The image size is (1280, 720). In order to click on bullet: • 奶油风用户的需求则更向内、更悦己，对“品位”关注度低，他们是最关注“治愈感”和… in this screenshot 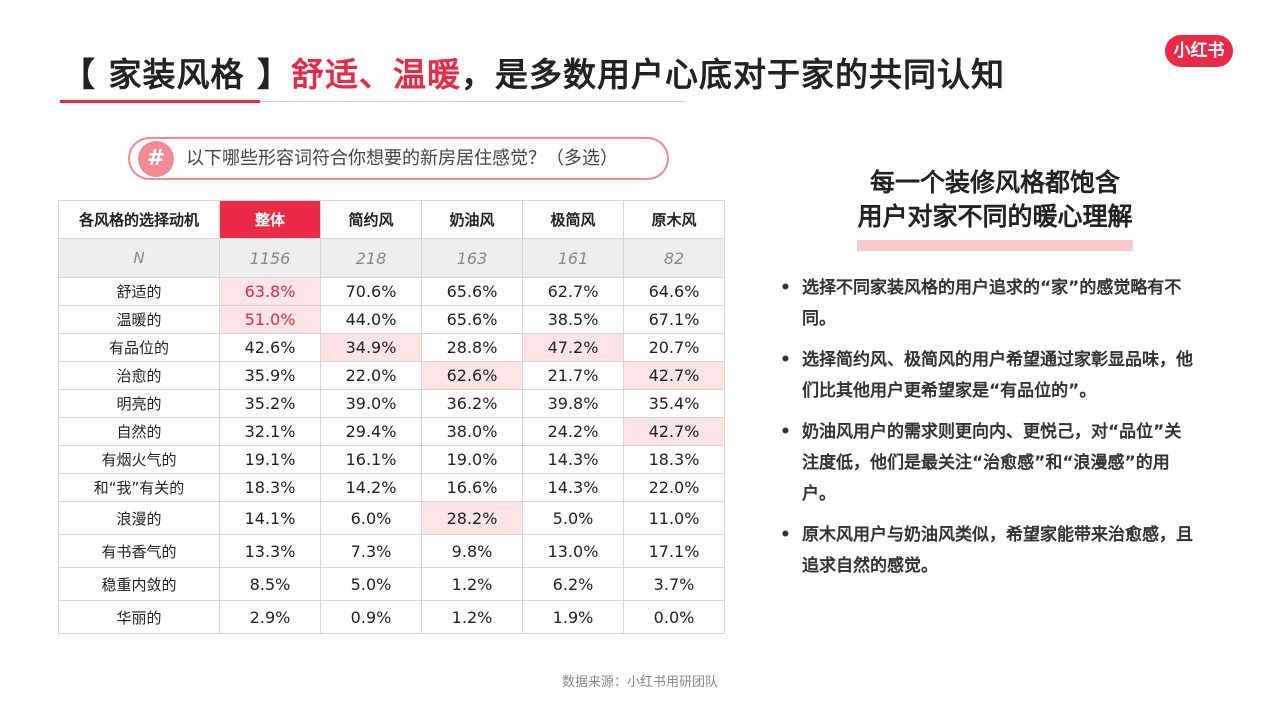, I will do `click(988, 463)`.